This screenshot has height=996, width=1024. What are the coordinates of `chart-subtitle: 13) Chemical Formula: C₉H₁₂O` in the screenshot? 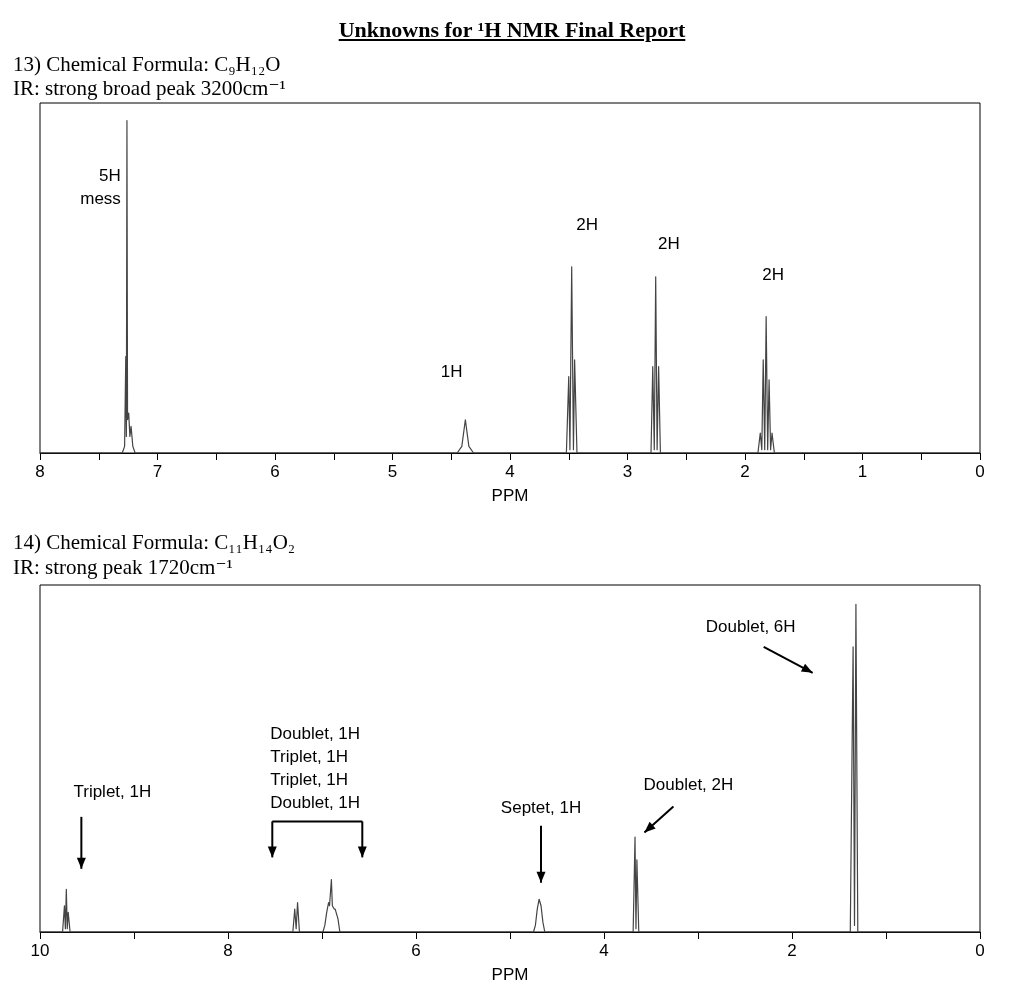 It's located at (147, 64).